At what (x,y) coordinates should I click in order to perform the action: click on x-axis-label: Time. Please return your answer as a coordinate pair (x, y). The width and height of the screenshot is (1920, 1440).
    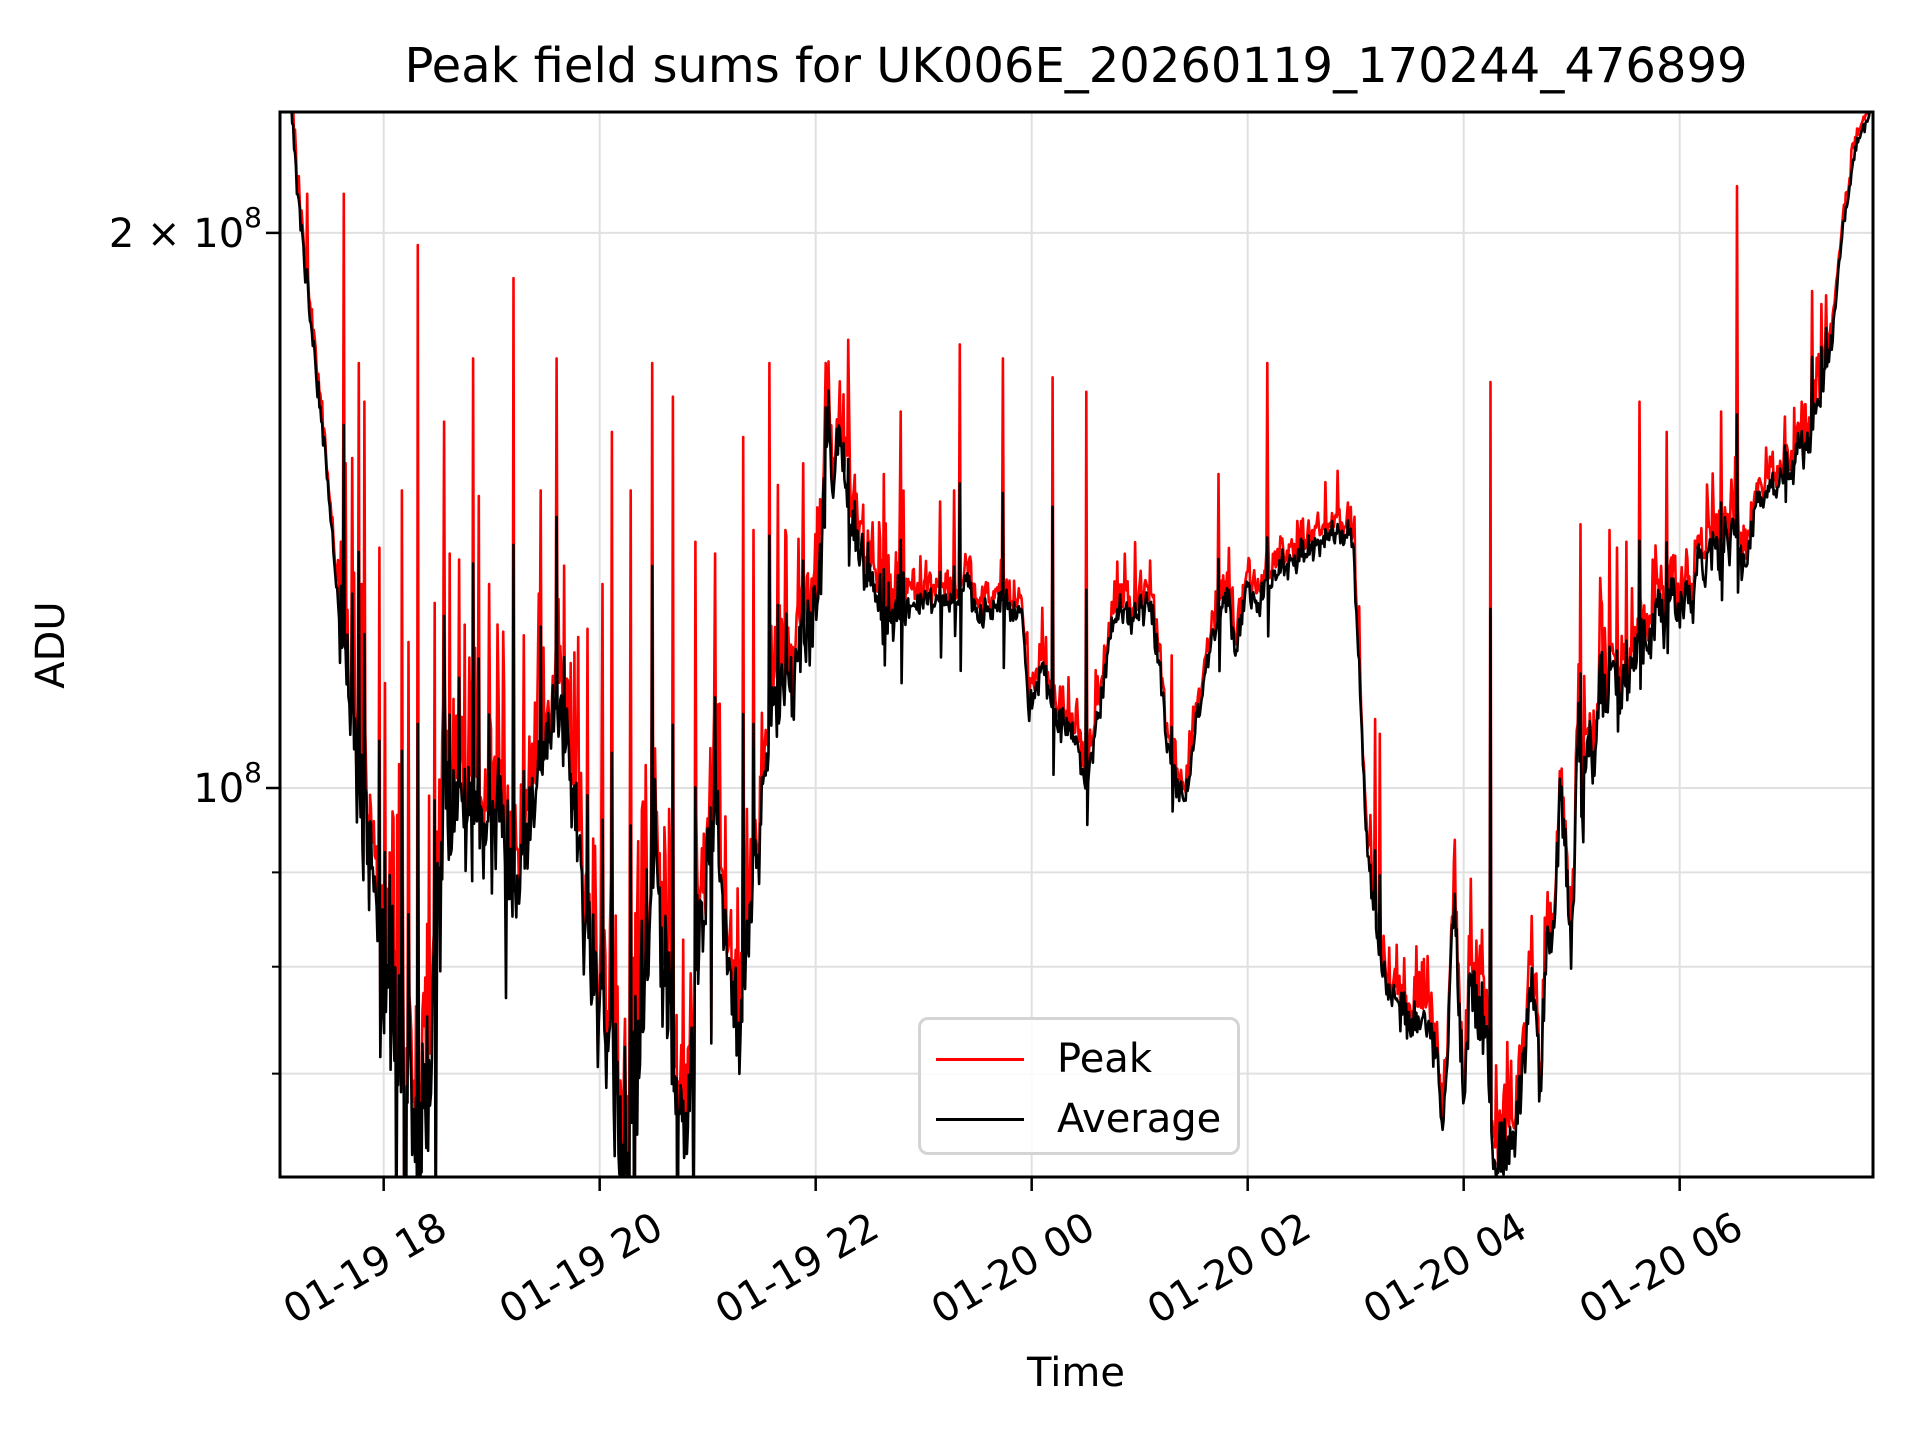
    Looking at the image, I should click on (1075, 1373).